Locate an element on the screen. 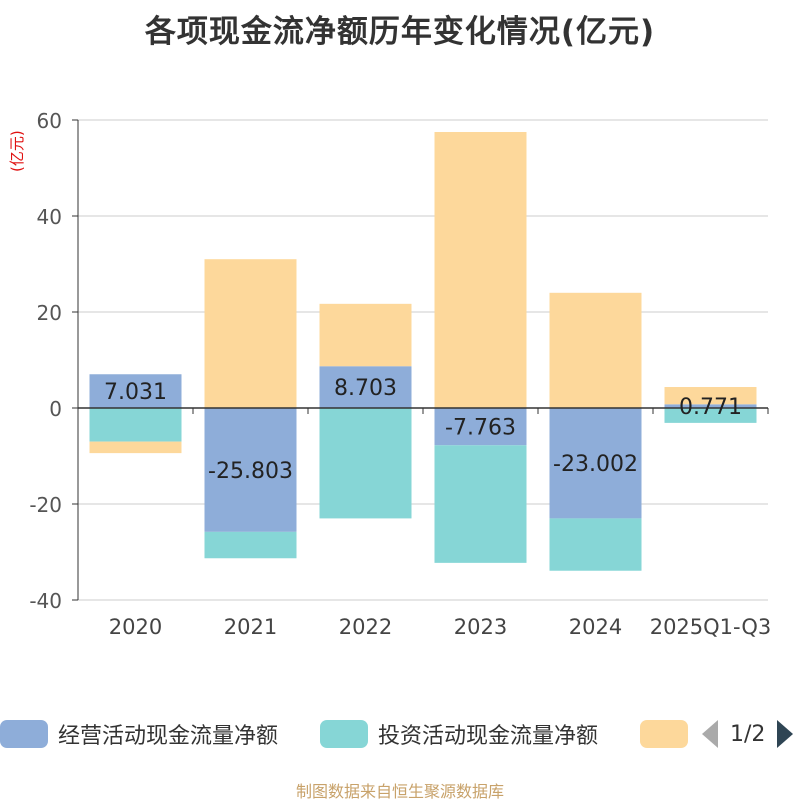 The width and height of the screenshot is (800, 802). bar-series1-2025Q1-Q3 is located at coordinates (710, 415).